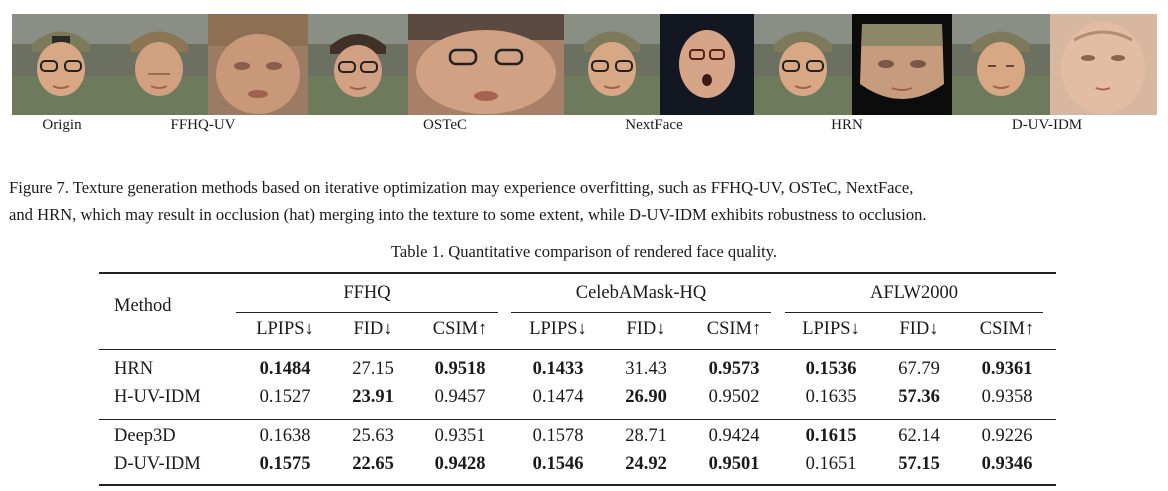  I want to click on figure-label-d-uv-idm: D-UV-IDM, so click(1047, 125).